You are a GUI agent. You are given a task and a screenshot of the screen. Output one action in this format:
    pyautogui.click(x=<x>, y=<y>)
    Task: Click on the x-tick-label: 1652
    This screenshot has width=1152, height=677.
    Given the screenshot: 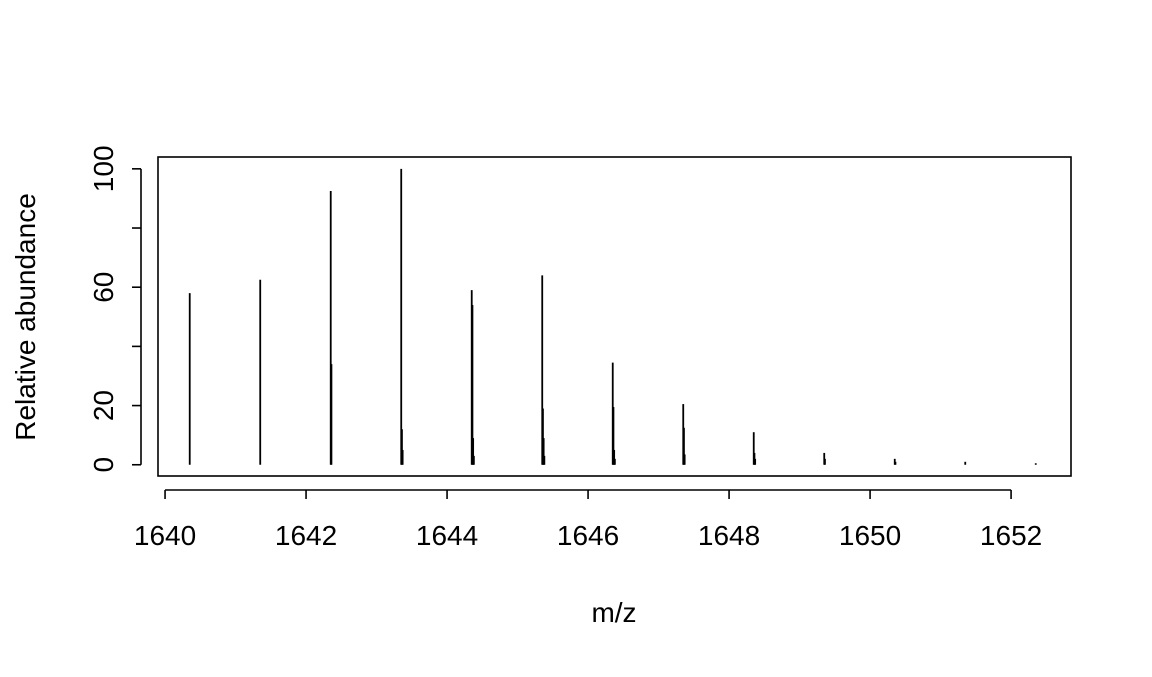 What is the action you would take?
    pyautogui.click(x=1011, y=535)
    